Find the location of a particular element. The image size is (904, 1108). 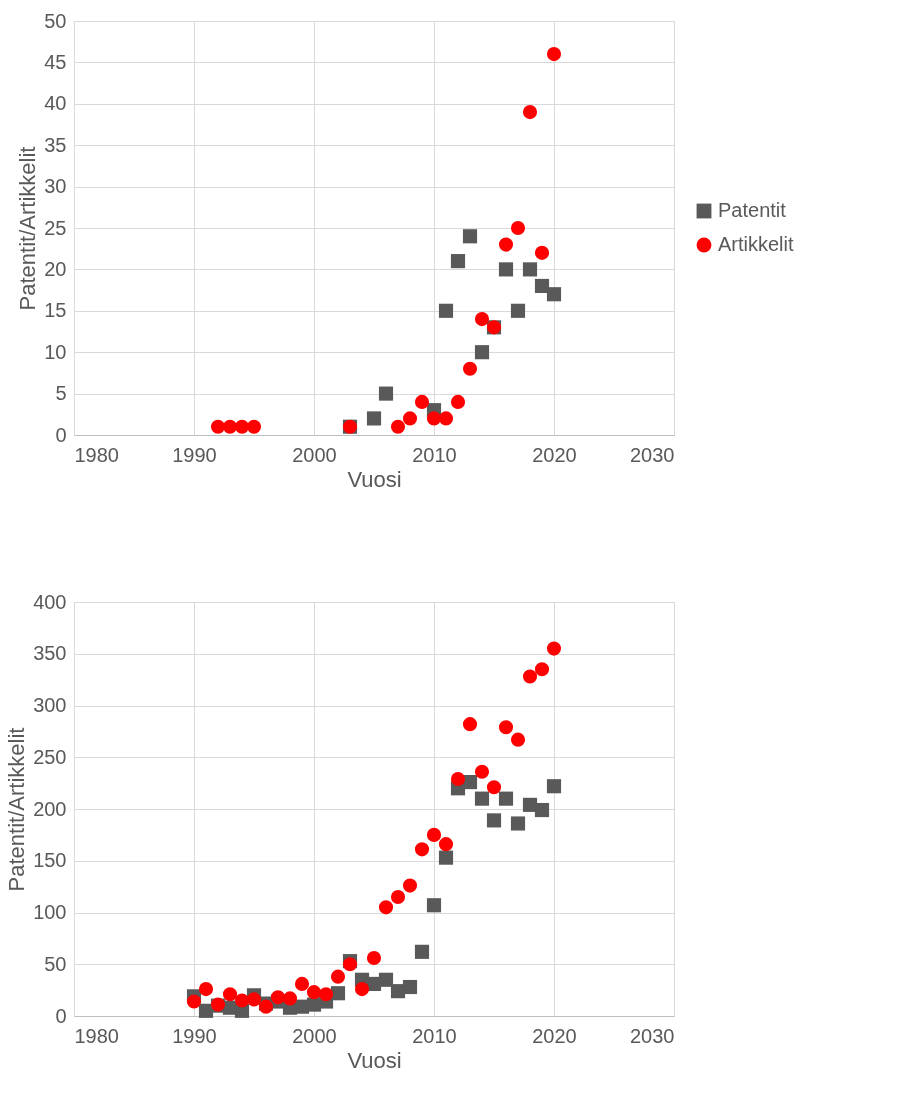

y-tick-label: 300 is located at coordinates (50, 705).